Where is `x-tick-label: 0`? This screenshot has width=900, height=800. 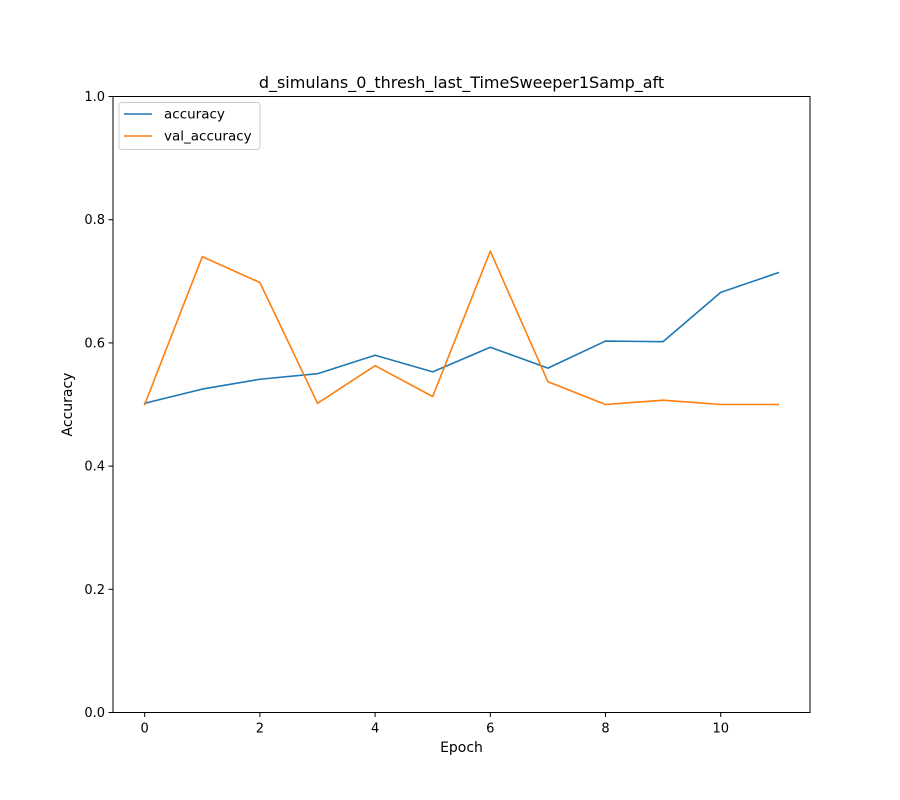
x-tick-label: 0 is located at coordinates (145, 729).